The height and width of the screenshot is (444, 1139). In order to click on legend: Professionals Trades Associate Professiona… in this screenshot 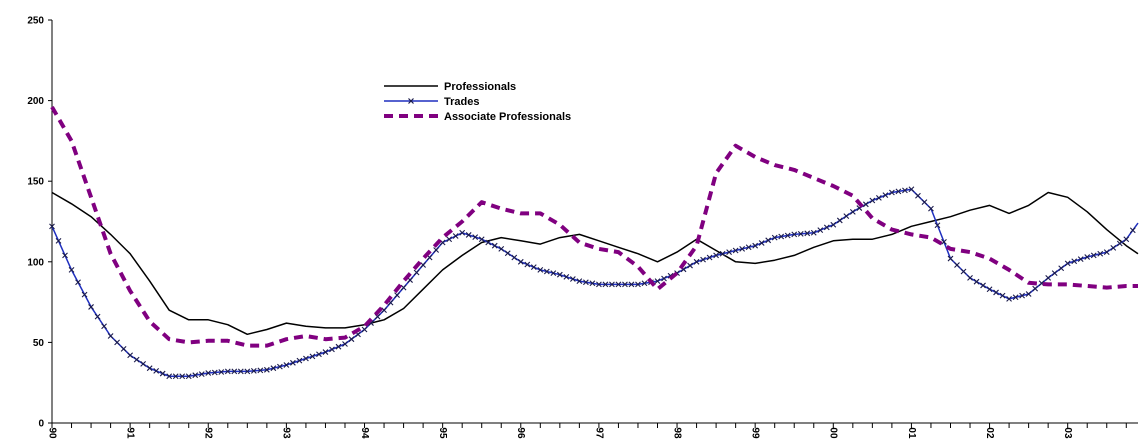, I will do `click(477, 102)`.